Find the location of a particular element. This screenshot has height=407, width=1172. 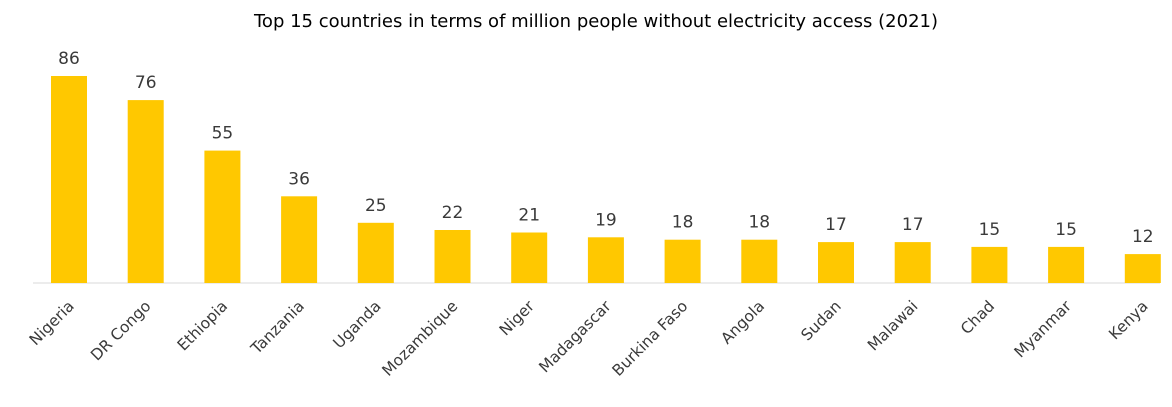

bar-uganda is located at coordinates (375, 252).